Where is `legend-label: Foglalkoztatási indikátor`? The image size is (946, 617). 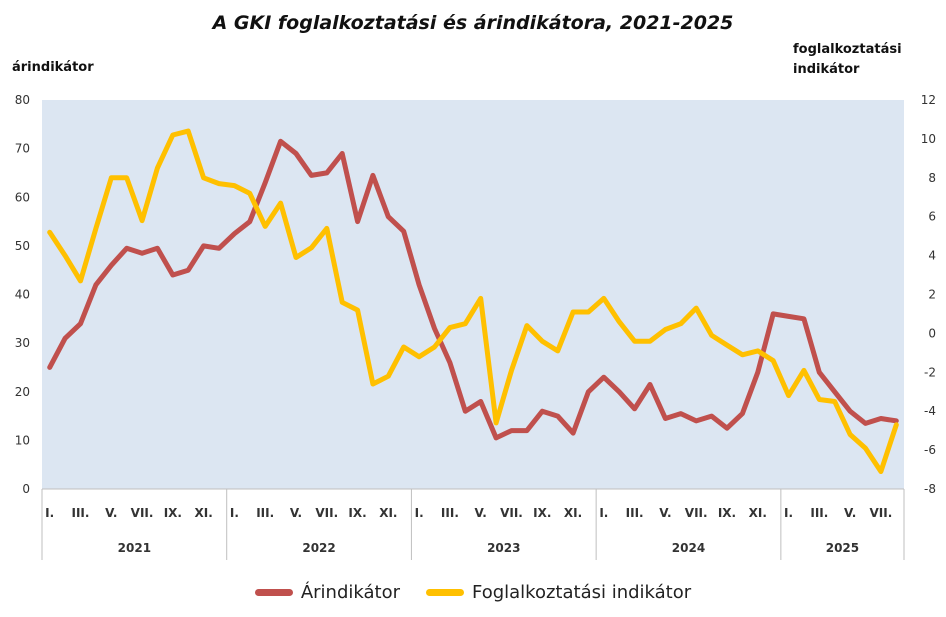
legend-label: Foglalkoztatási indikátor is located at coordinates (582, 592).